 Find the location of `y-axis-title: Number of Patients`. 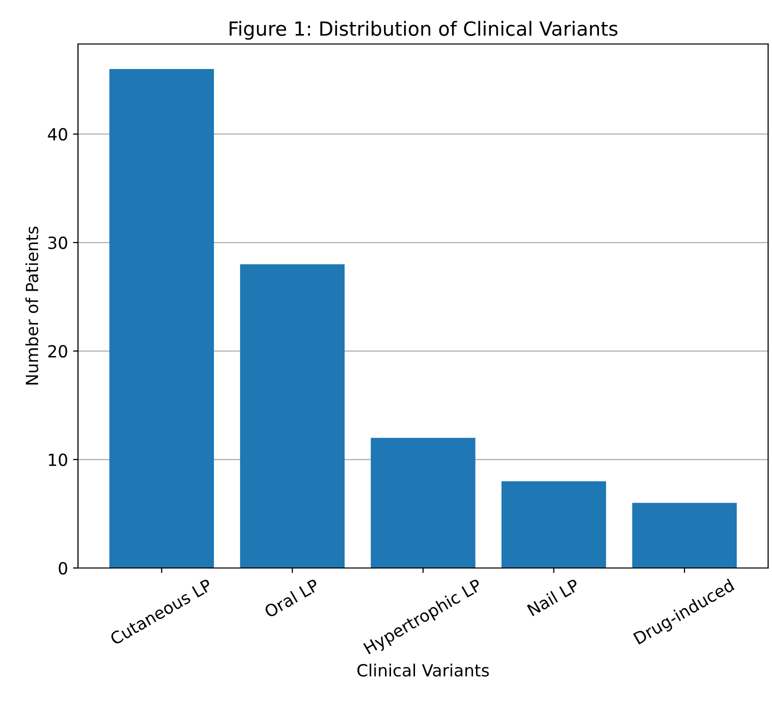

y-axis-title: Number of Patients is located at coordinates (31, 305).